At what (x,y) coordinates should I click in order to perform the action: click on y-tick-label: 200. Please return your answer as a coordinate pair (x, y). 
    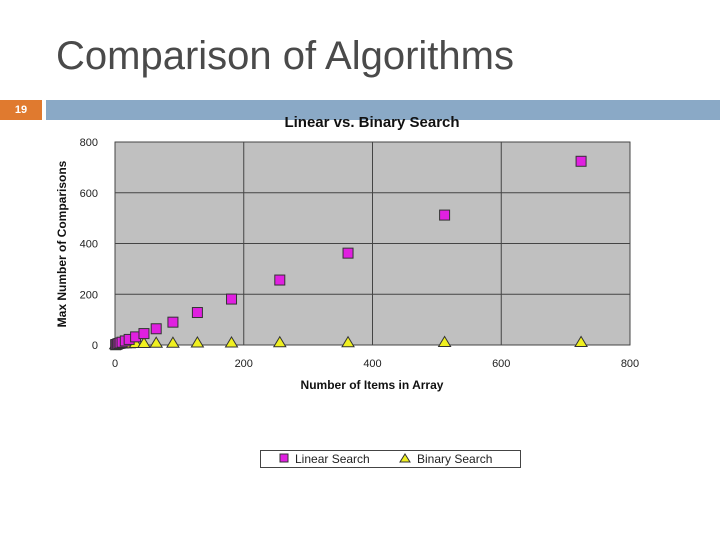
    Looking at the image, I should click on (89, 295).